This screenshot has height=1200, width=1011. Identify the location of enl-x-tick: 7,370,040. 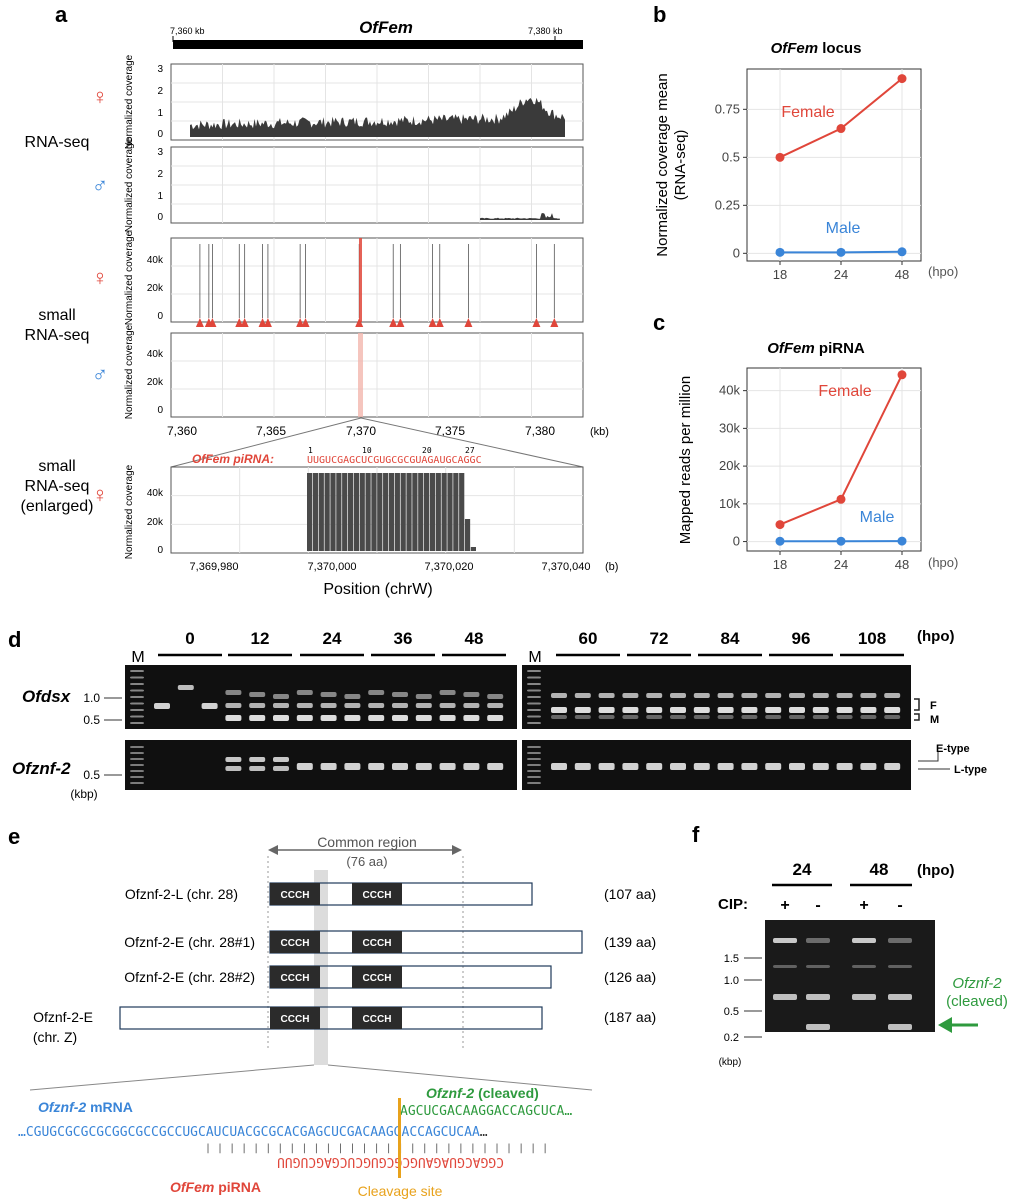
(566, 567).